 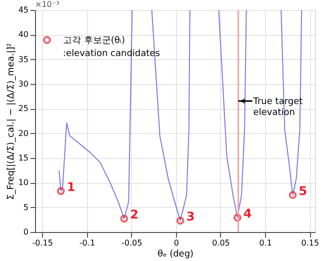 What do you see at coordinates (303, 191) in the screenshot?
I see `annotation: 5` at bounding box center [303, 191].